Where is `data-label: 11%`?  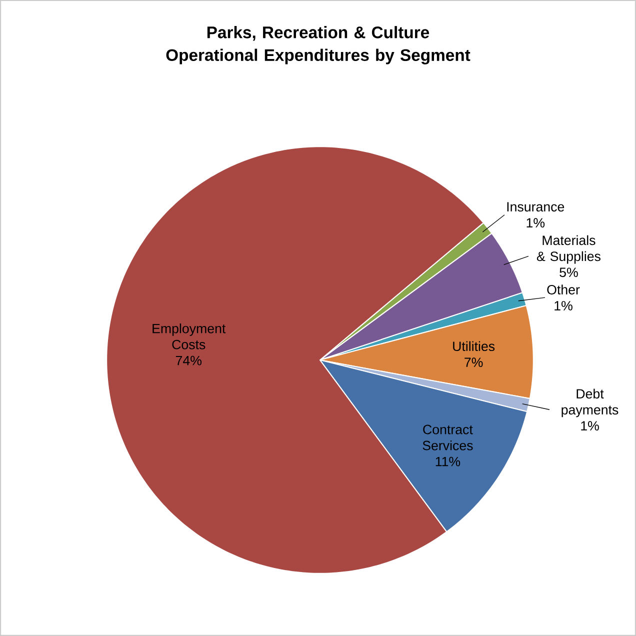
data-label: 11% is located at coordinates (448, 461).